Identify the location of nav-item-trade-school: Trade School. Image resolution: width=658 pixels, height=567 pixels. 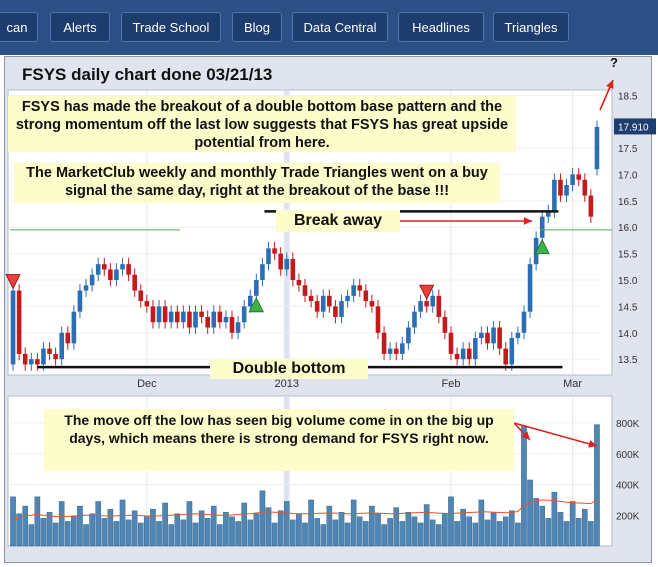
(171, 27).